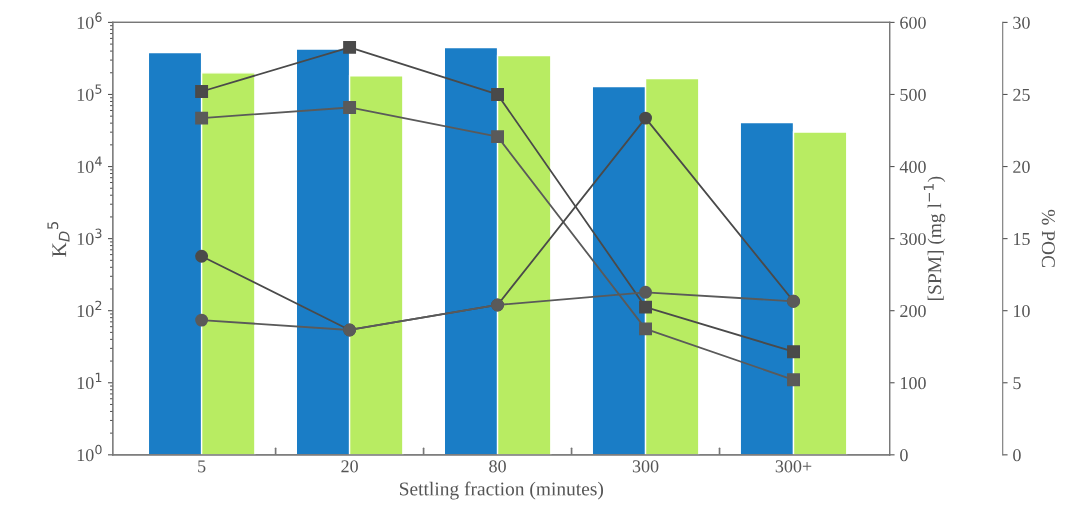 The image size is (1085, 521). Describe the element at coordinates (89, 453) in the screenshot. I see `y-tick-label: 10$^{0}$` at that location.